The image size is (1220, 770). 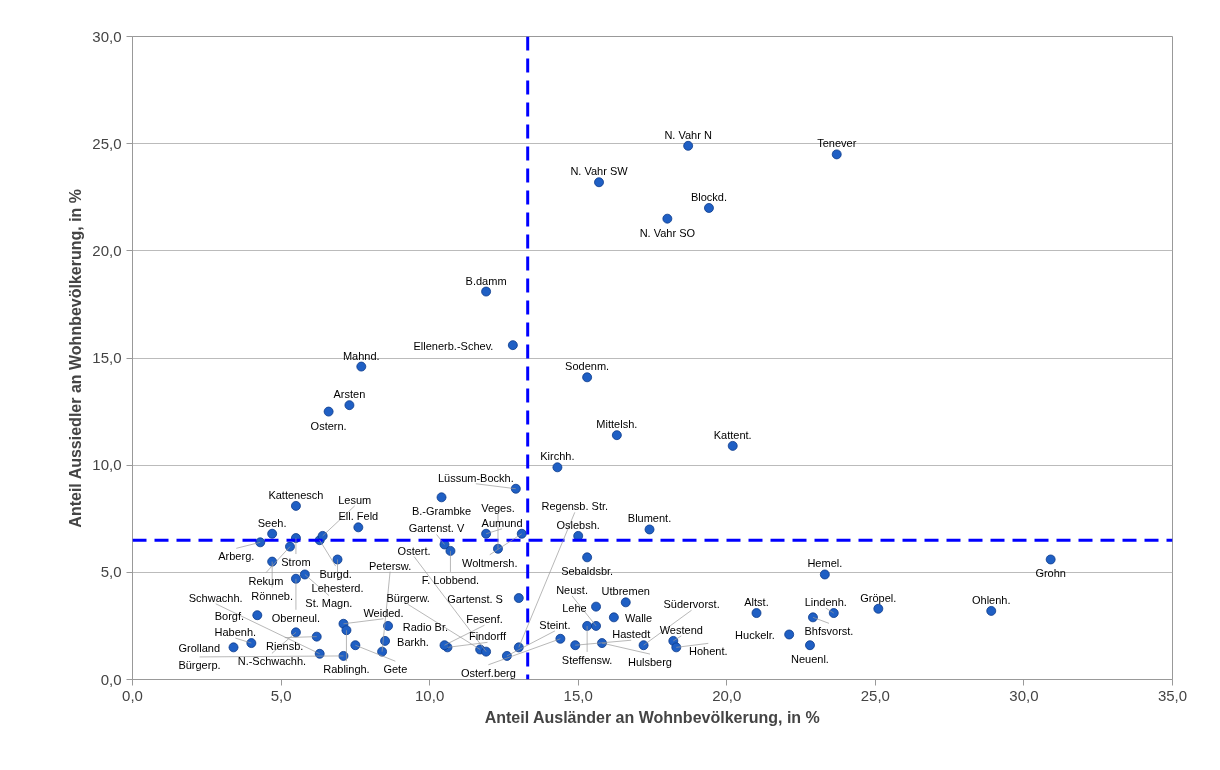 What do you see at coordinates (132, 695) in the screenshot?
I see `x-tick-label: 0,0` at bounding box center [132, 695].